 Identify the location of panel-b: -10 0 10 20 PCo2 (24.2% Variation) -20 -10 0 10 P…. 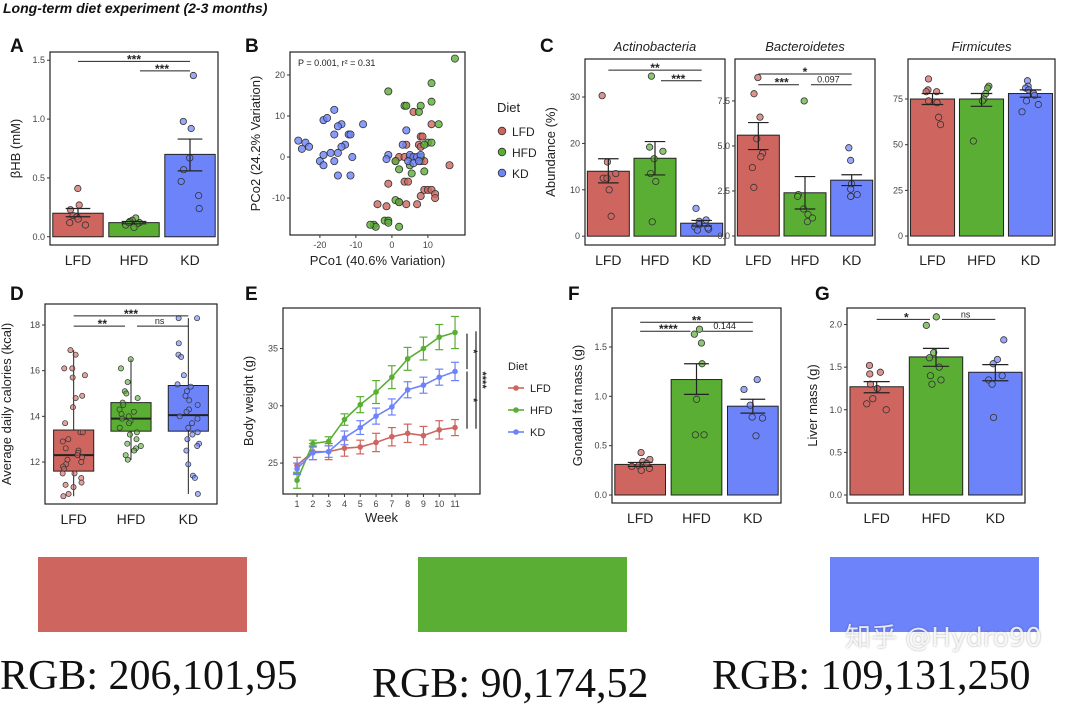
(392, 159).